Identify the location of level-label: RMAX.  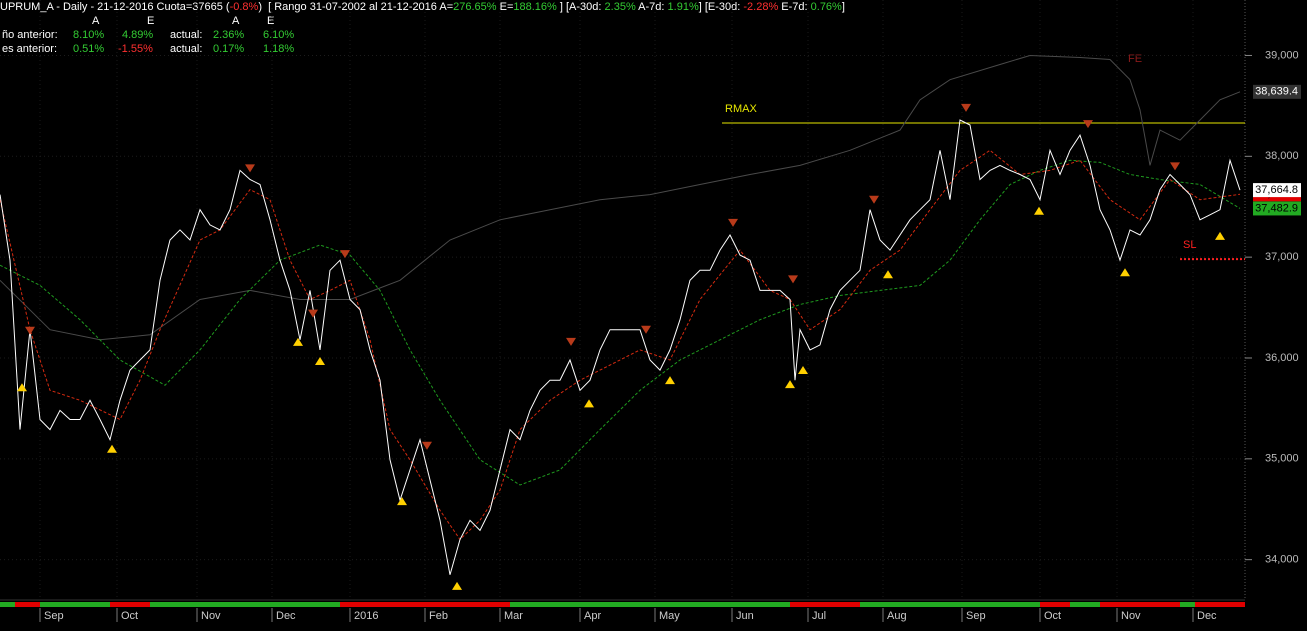
(741, 109).